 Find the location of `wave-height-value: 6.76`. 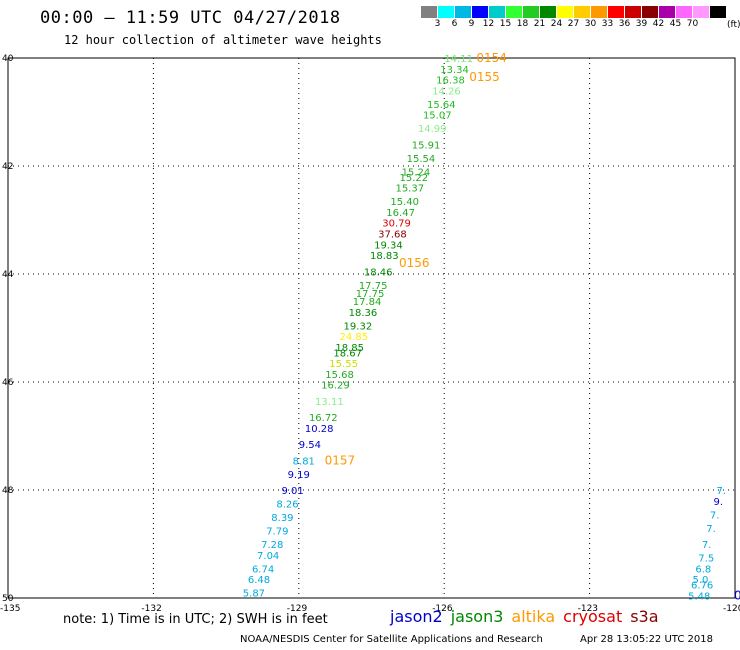

wave-height-value: 6.76 is located at coordinates (702, 586).